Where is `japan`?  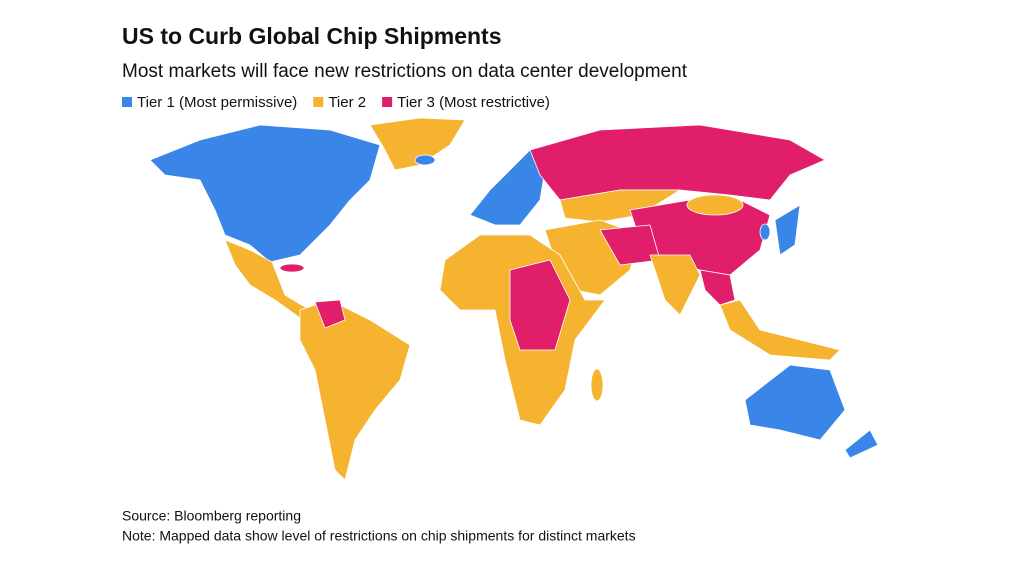
japan is located at coordinates (787, 230).